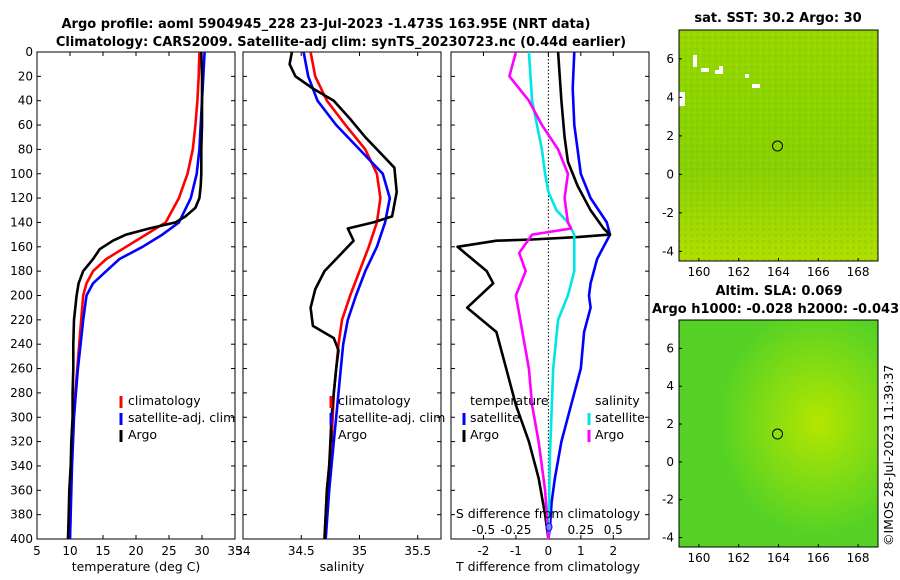 The image size is (900, 580). Describe the element at coordinates (548, 566) in the screenshot. I see `difference-x-label: T difference from climatology` at that location.